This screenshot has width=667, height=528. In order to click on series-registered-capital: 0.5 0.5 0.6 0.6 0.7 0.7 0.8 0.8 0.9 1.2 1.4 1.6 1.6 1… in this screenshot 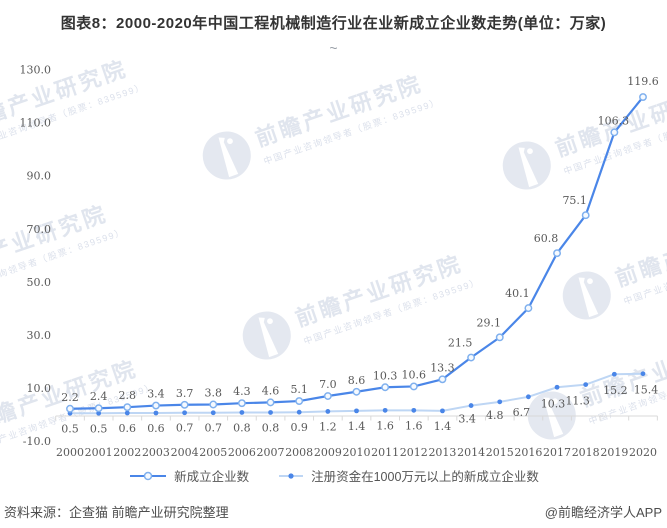, I will do `click(359, 403)`.